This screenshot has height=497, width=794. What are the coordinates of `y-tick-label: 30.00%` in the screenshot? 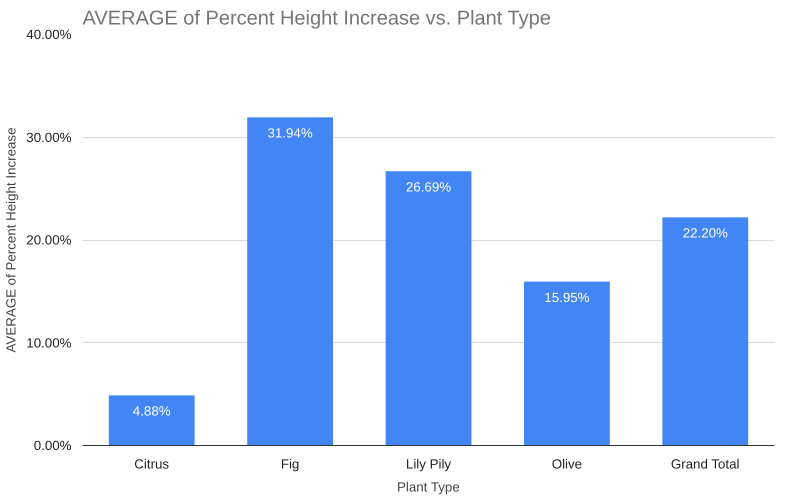 It's located at (49, 137).